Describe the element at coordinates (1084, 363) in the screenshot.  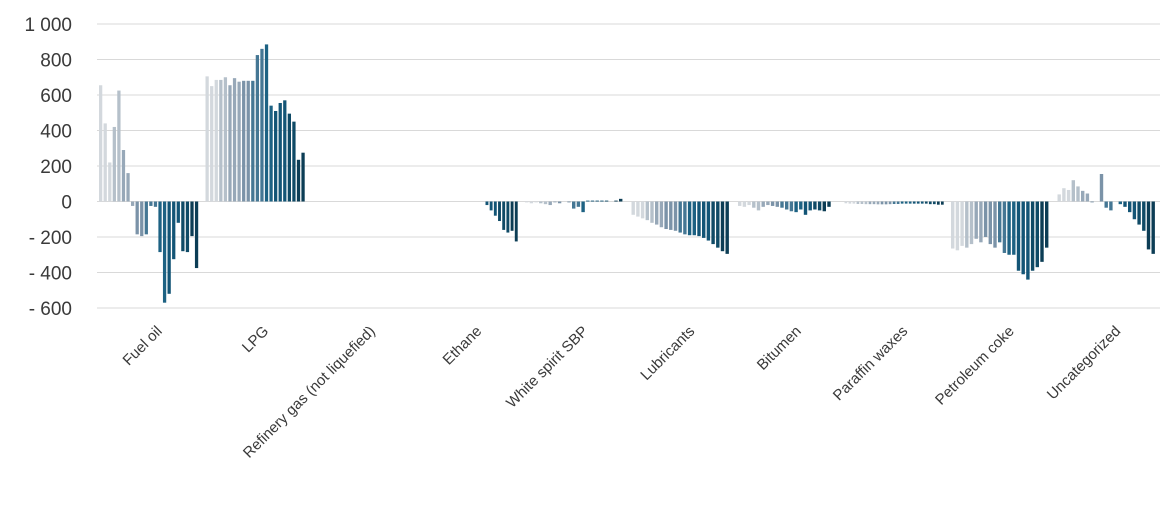
I see `x-tick-label: Uncategorized` at that location.